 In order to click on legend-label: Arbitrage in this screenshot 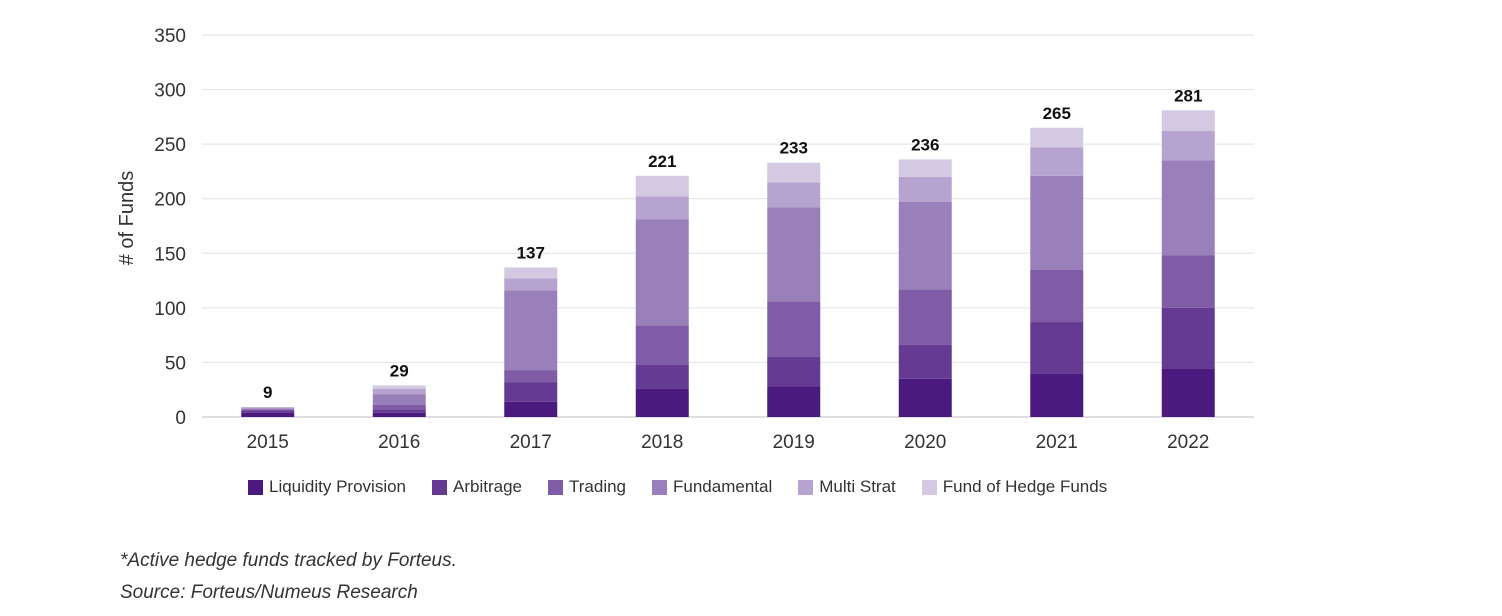, I will do `click(487, 486)`.